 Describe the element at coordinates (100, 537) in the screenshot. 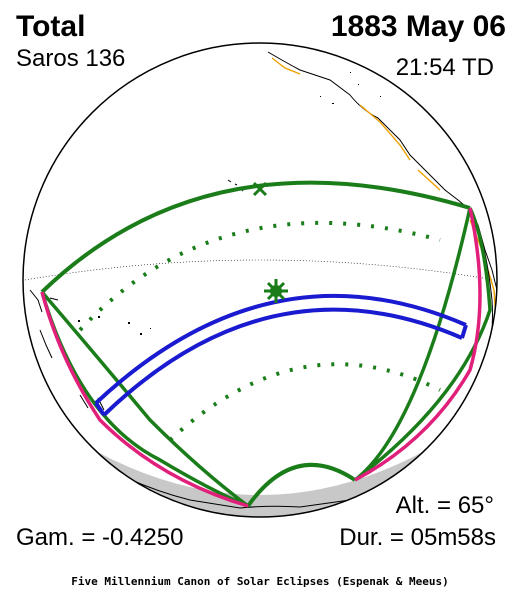

I see `gamma-label: Gam. = -0.4250` at that location.